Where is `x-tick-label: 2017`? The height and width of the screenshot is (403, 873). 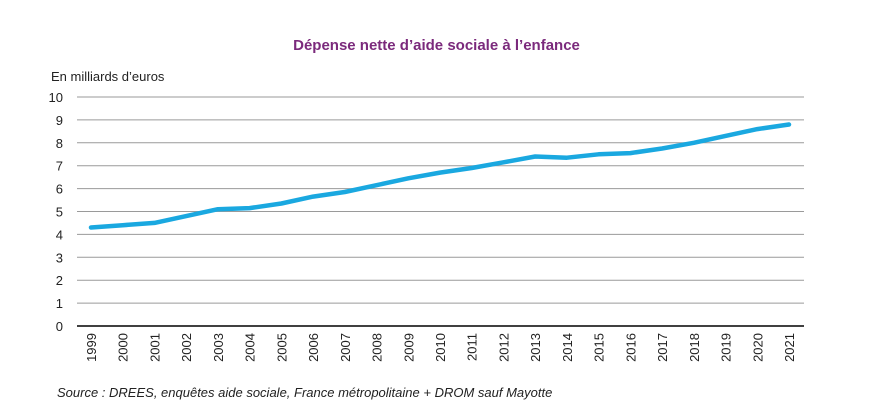 x-tick-label: 2017 is located at coordinates (662, 347).